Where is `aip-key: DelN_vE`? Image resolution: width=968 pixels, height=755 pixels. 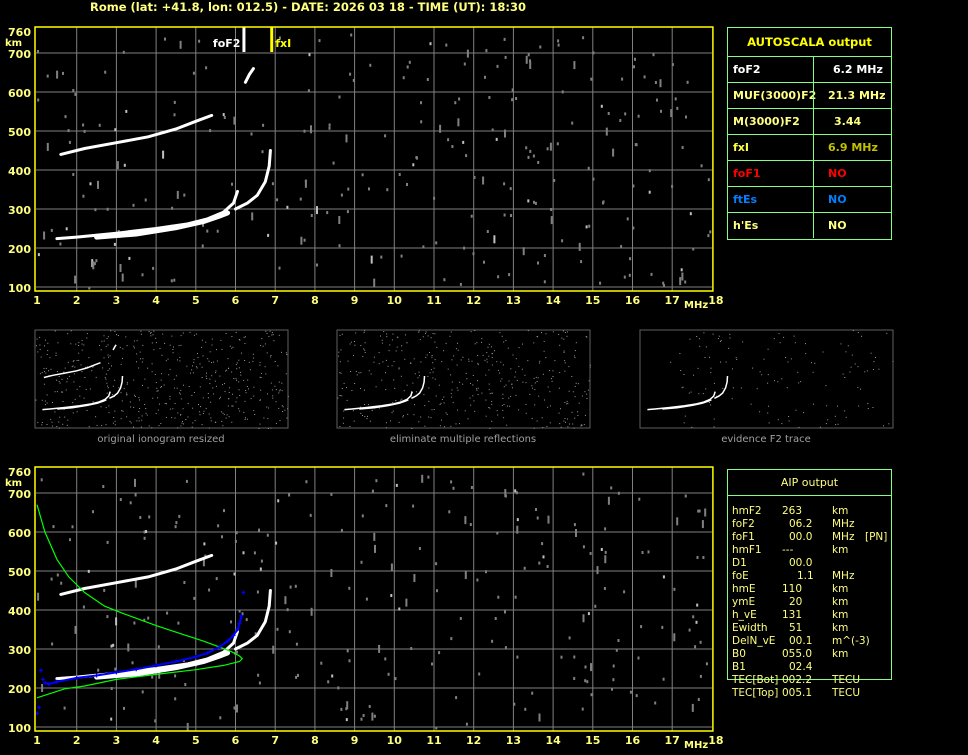
aip-key: DelN_vE is located at coordinates (754, 641).